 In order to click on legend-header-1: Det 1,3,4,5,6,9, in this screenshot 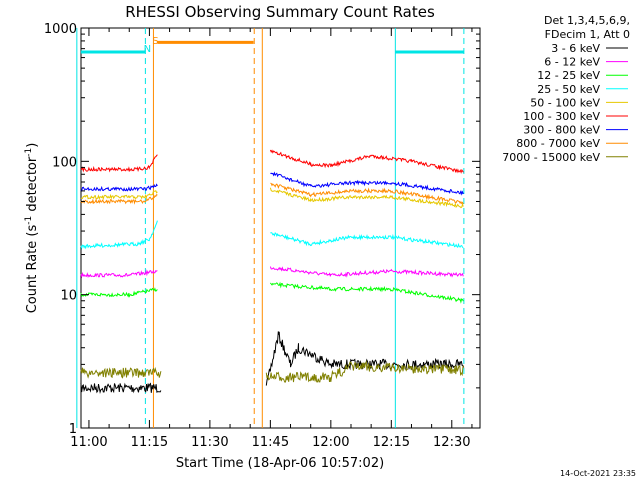, I will do `click(587, 20)`.